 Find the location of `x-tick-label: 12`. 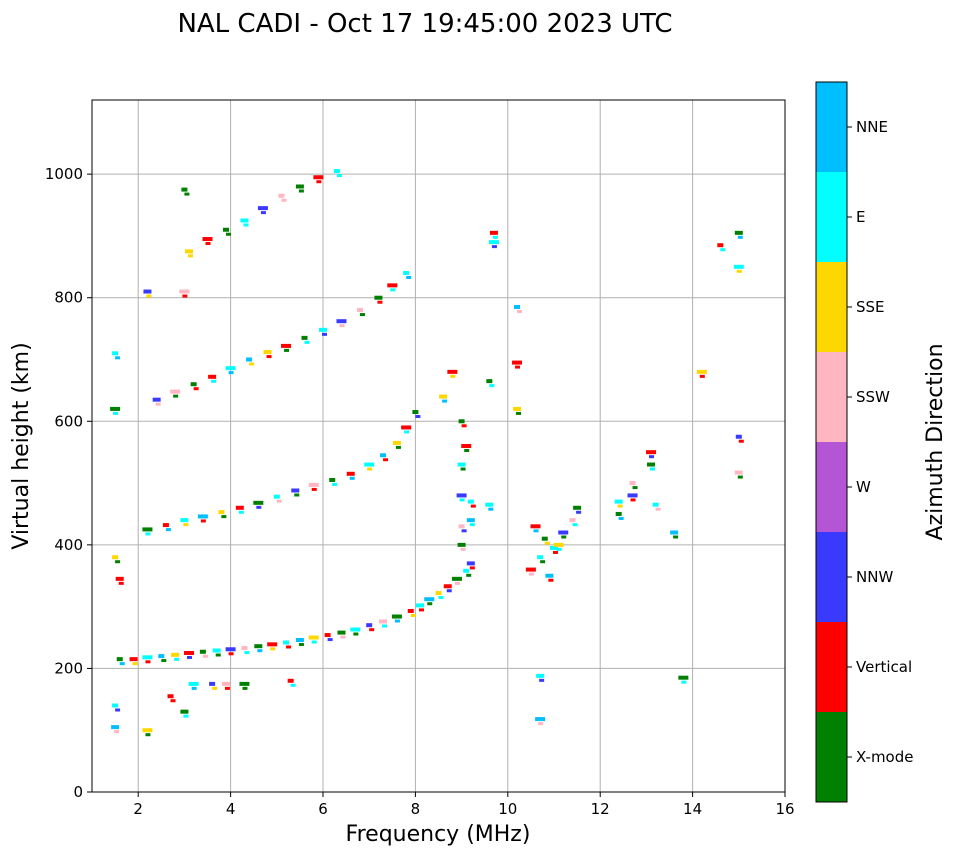

x-tick-label: 12 is located at coordinates (600, 809).